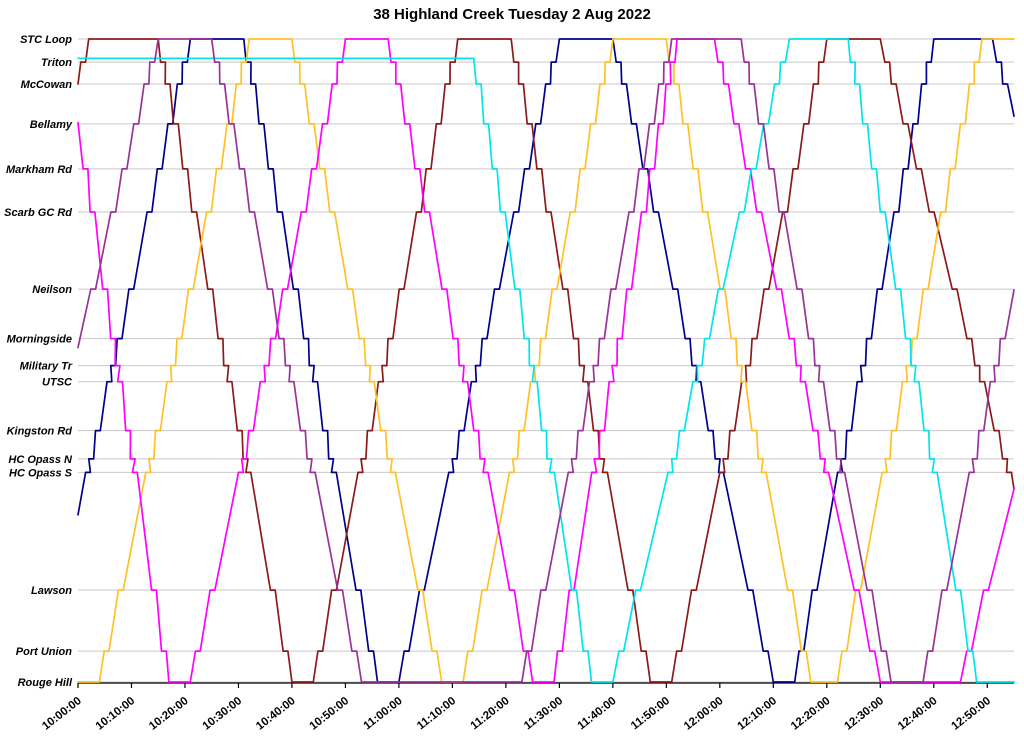  What do you see at coordinates (51, 591) in the screenshot?
I see `y-stop-label: Lawson` at bounding box center [51, 591].